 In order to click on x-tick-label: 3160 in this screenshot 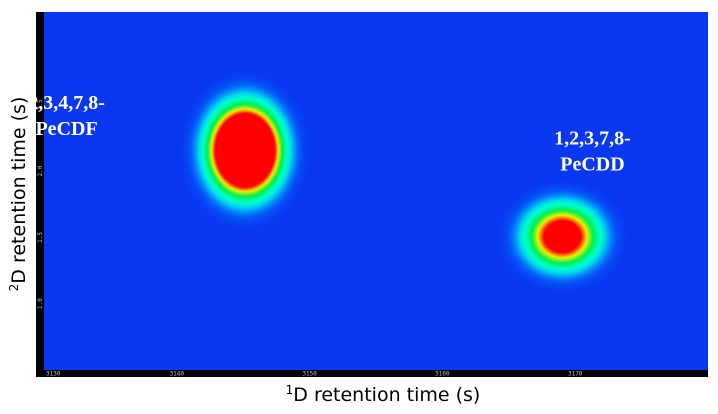, I will do `click(442, 374)`.